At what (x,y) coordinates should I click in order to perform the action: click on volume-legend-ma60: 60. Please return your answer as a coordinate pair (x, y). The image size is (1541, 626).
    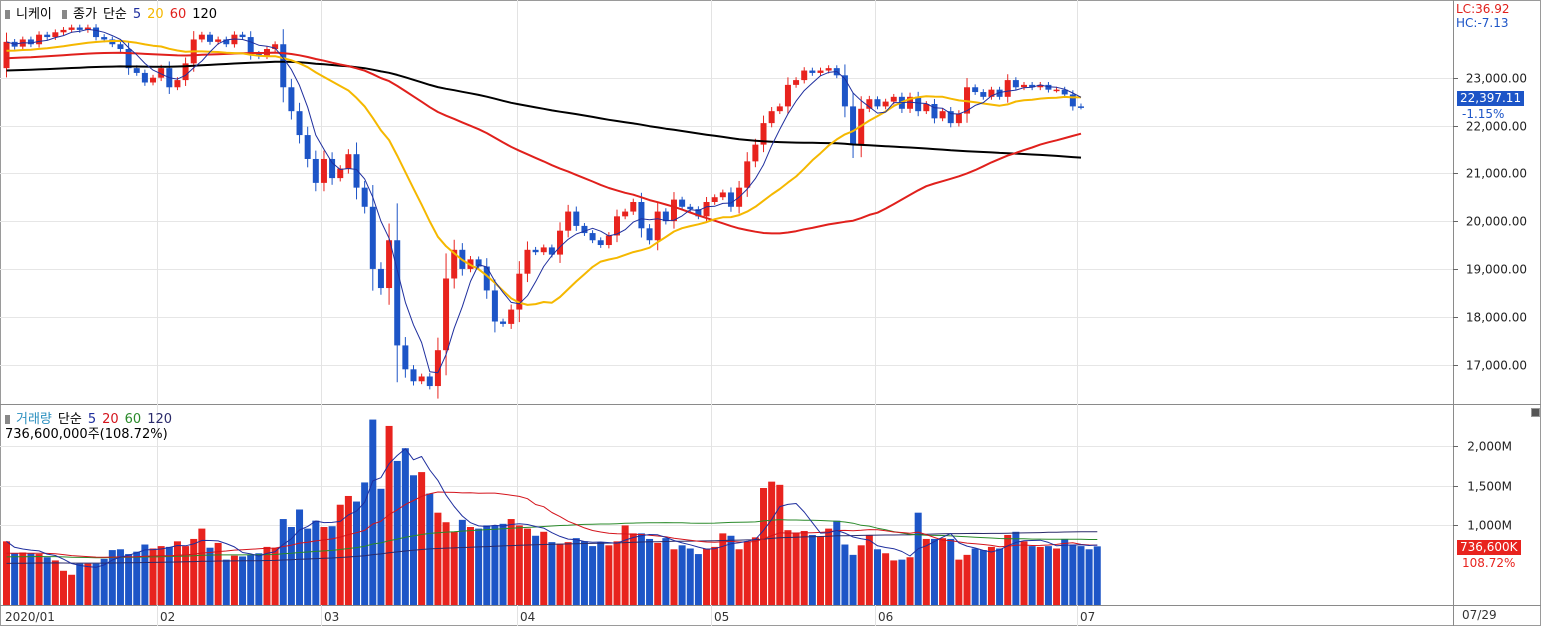
    Looking at the image, I should click on (133, 419).